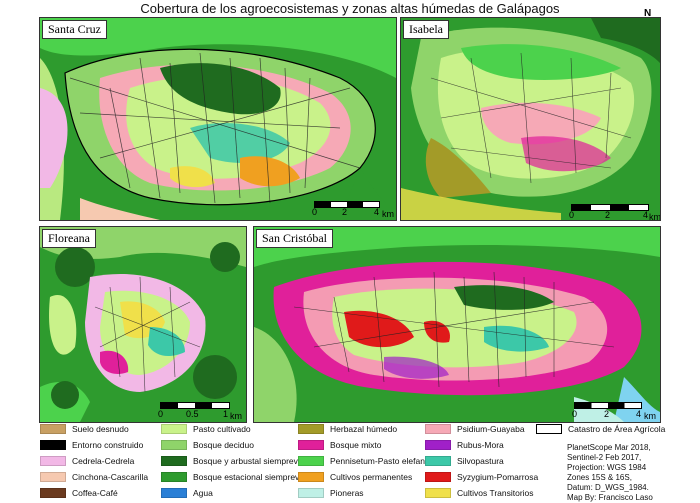  I want to click on legend-label: Pasto cultivado, so click(222, 428).